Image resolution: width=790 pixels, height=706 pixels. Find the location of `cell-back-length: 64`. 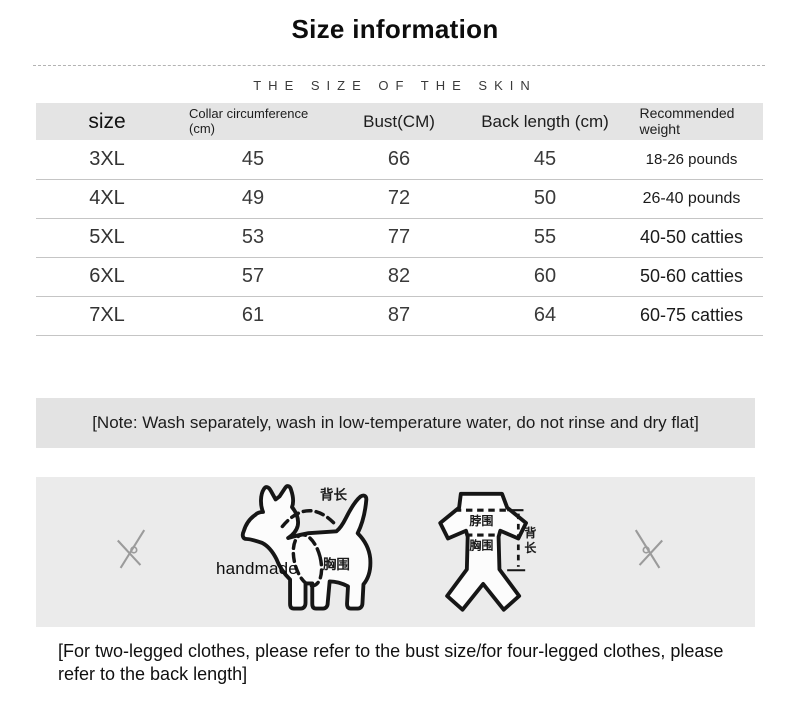

cell-back-length: 64 is located at coordinates (545, 315).